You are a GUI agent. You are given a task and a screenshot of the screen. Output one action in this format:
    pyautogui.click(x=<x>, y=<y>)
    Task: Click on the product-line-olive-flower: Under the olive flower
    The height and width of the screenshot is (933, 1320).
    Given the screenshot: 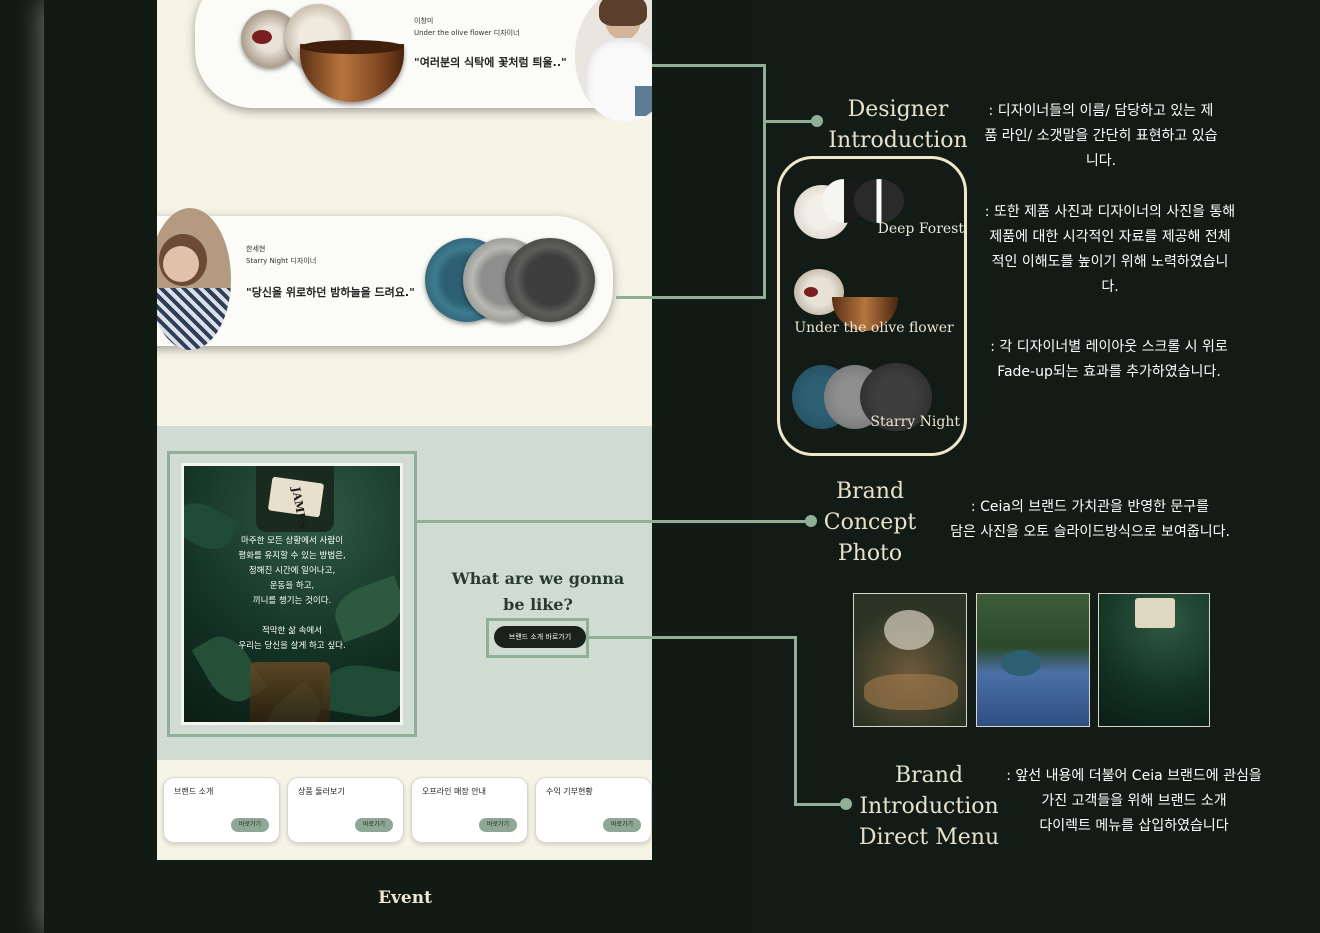 What is the action you would take?
    pyautogui.click(x=874, y=328)
    